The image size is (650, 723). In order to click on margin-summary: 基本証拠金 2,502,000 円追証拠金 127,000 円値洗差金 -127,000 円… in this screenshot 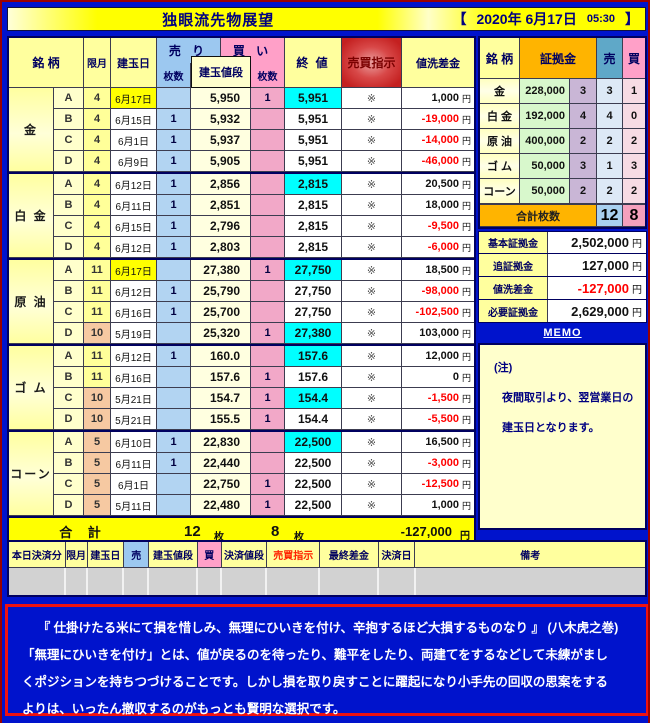, I will do `click(562, 277)`.